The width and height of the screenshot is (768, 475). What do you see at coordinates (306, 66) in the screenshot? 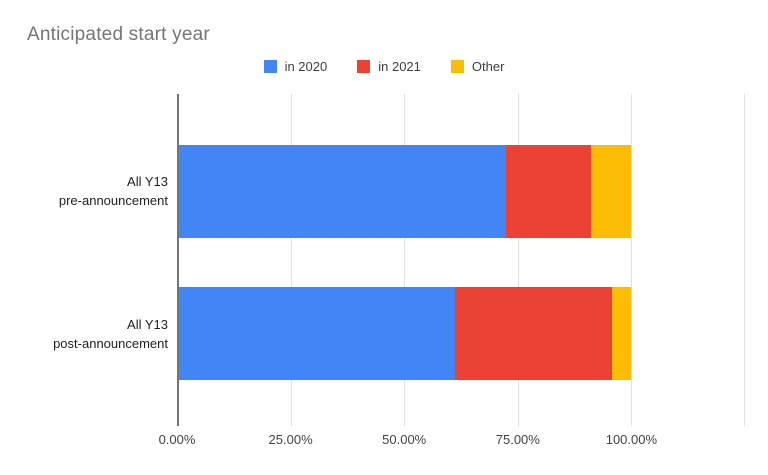
I see `legend-label: in 2020` at bounding box center [306, 66].